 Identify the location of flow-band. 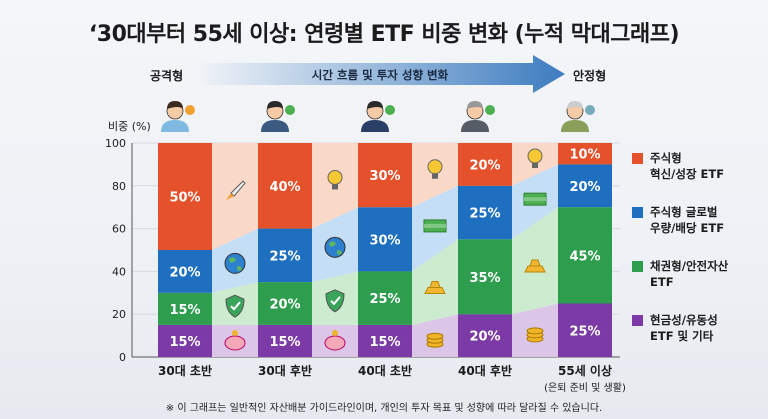
(235, 196).